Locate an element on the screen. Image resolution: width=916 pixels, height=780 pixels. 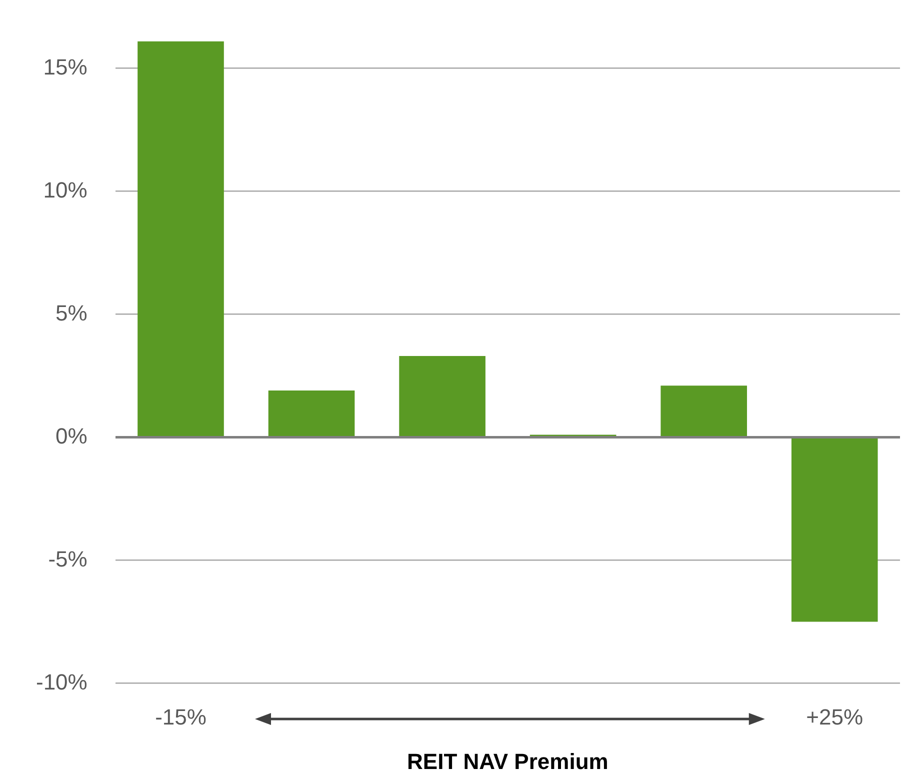
y-tick-label: 5% is located at coordinates (72, 313).